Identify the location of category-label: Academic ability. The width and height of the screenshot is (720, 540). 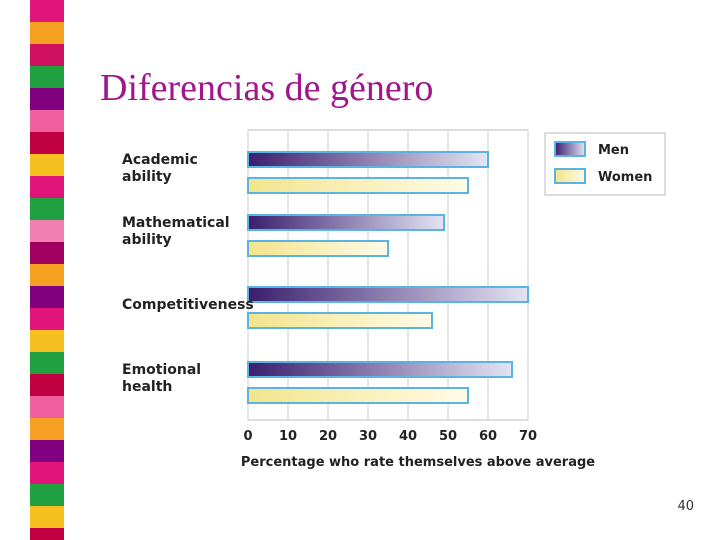
(160, 168).